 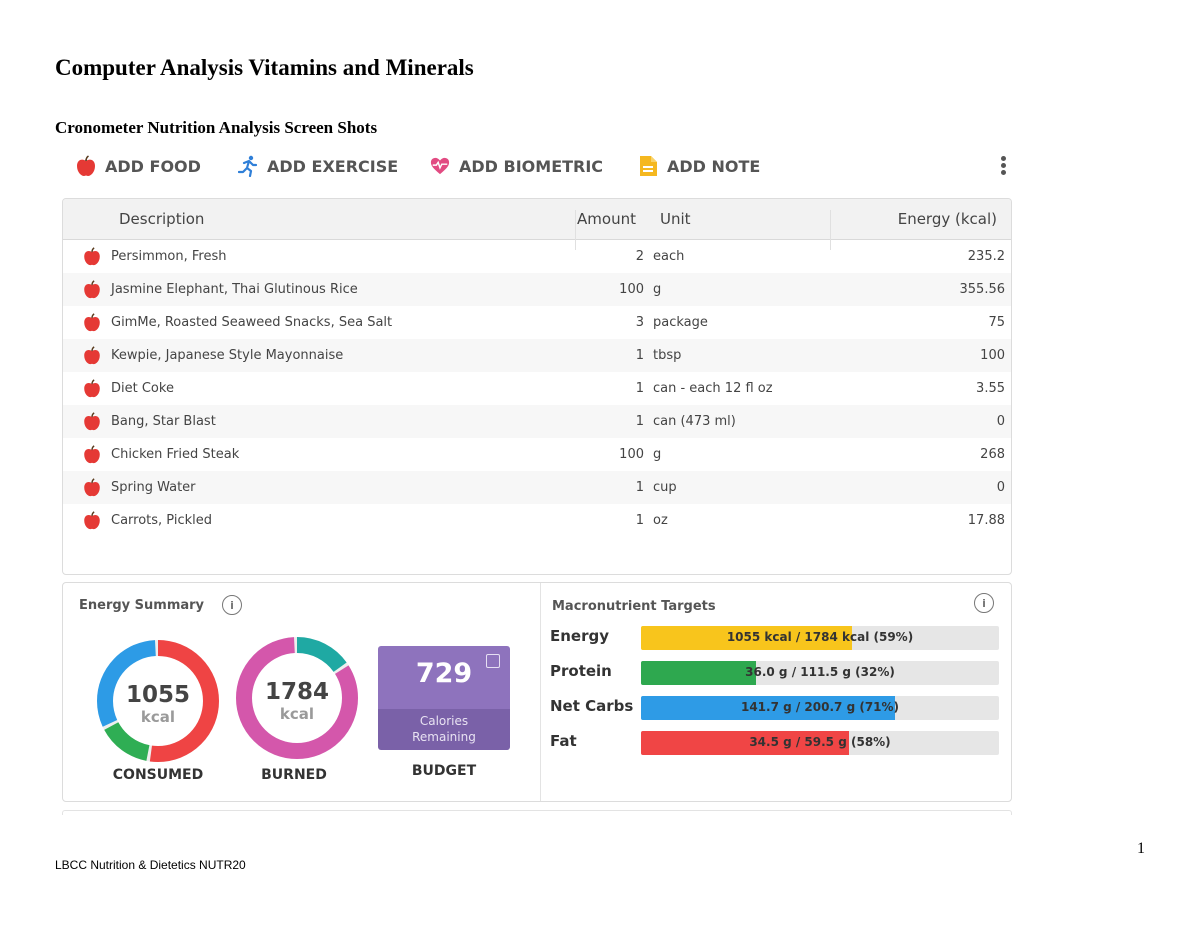 I want to click on table-row: Chicken Fried Steak 100 g 268, so click(x=537, y=454).